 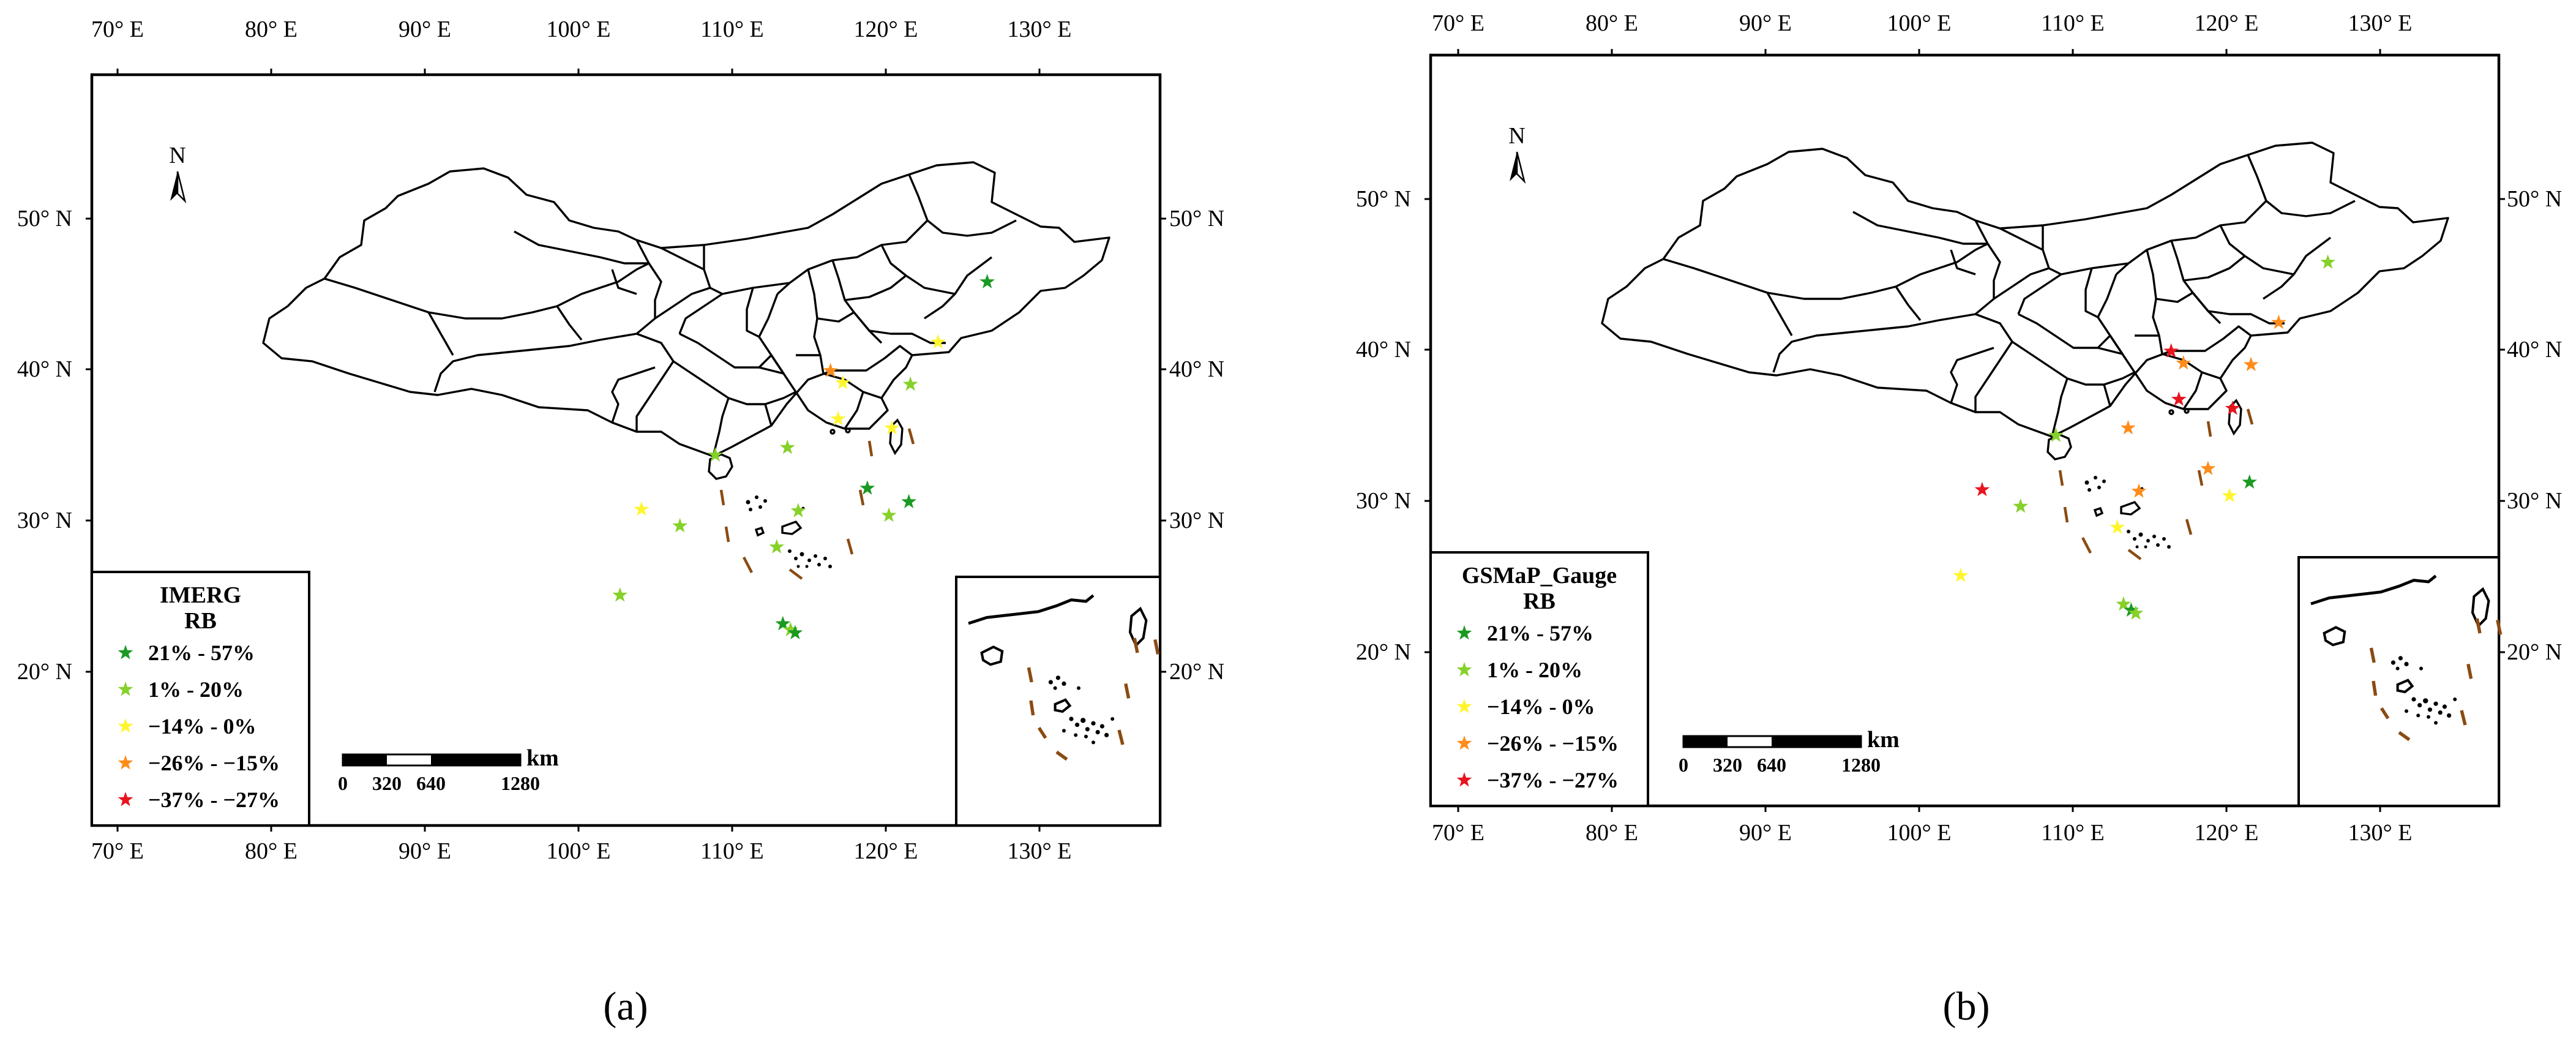 I want to click on legend-title: IMERG, so click(x=200, y=595).